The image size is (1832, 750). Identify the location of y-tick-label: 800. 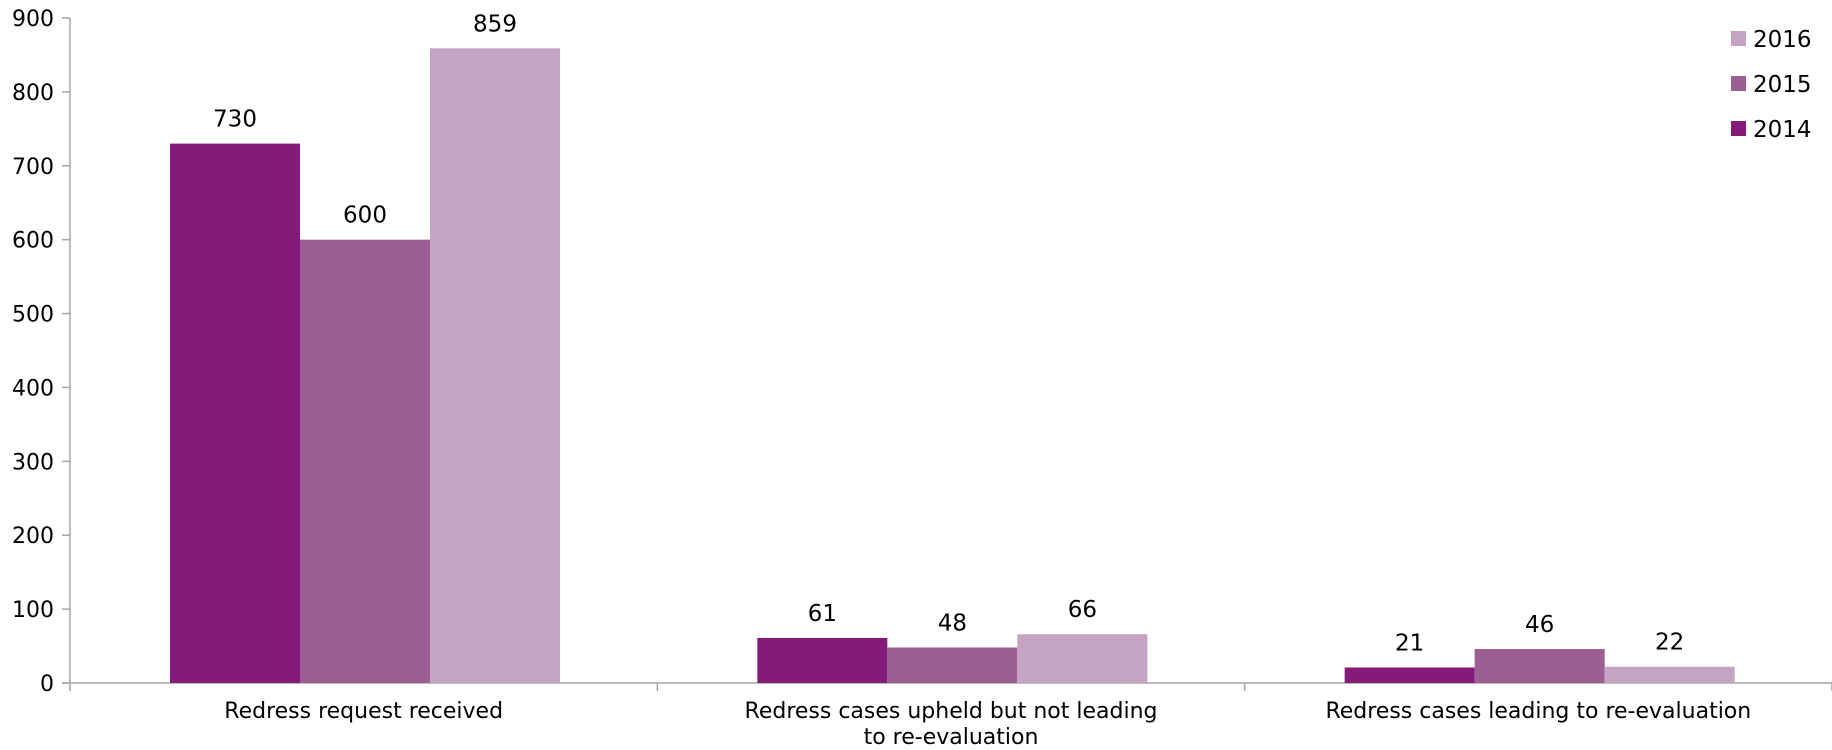
(33, 93).